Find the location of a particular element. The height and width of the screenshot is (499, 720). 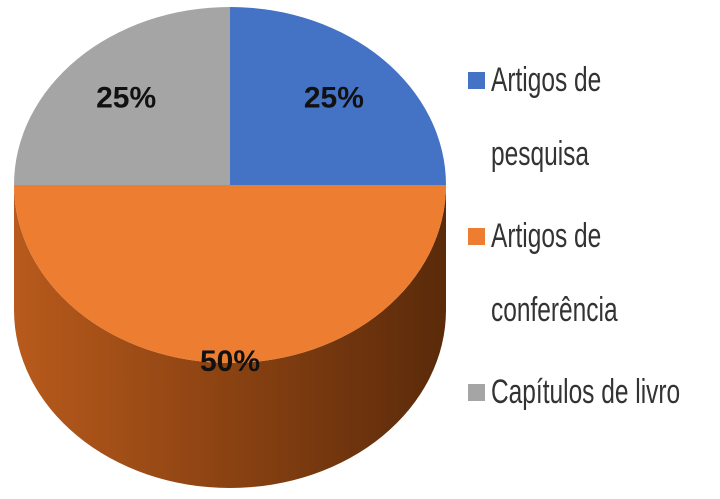

legend-label: Capítulos de livro is located at coordinates (586, 392).